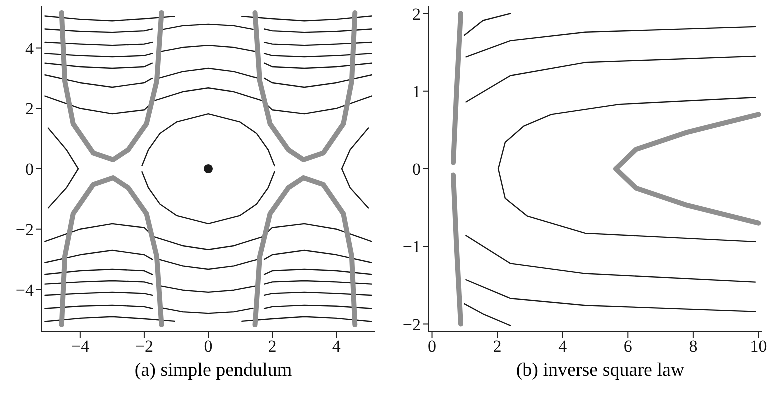 The image size is (774, 417). Describe the element at coordinates (144, 346) in the screenshot. I see `x-tick-label: −2` at that location.